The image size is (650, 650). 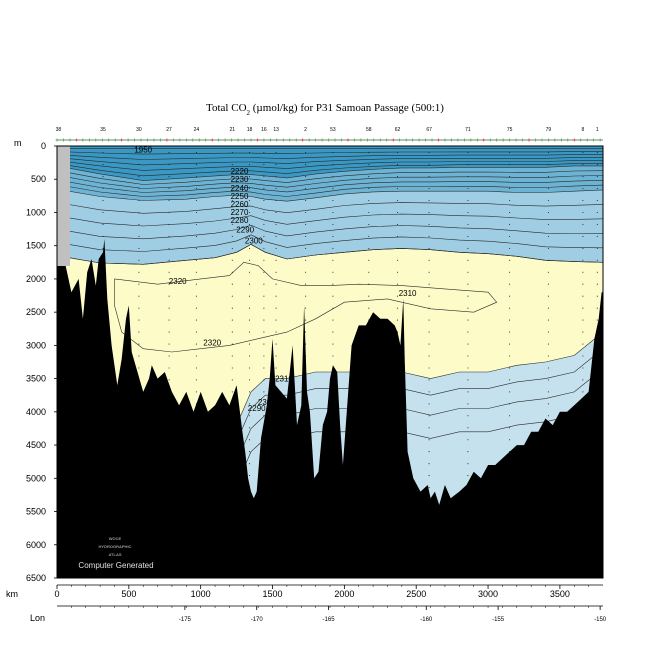 What do you see at coordinates (128, 594) in the screenshot?
I see `km-tick-label: 500` at bounding box center [128, 594].